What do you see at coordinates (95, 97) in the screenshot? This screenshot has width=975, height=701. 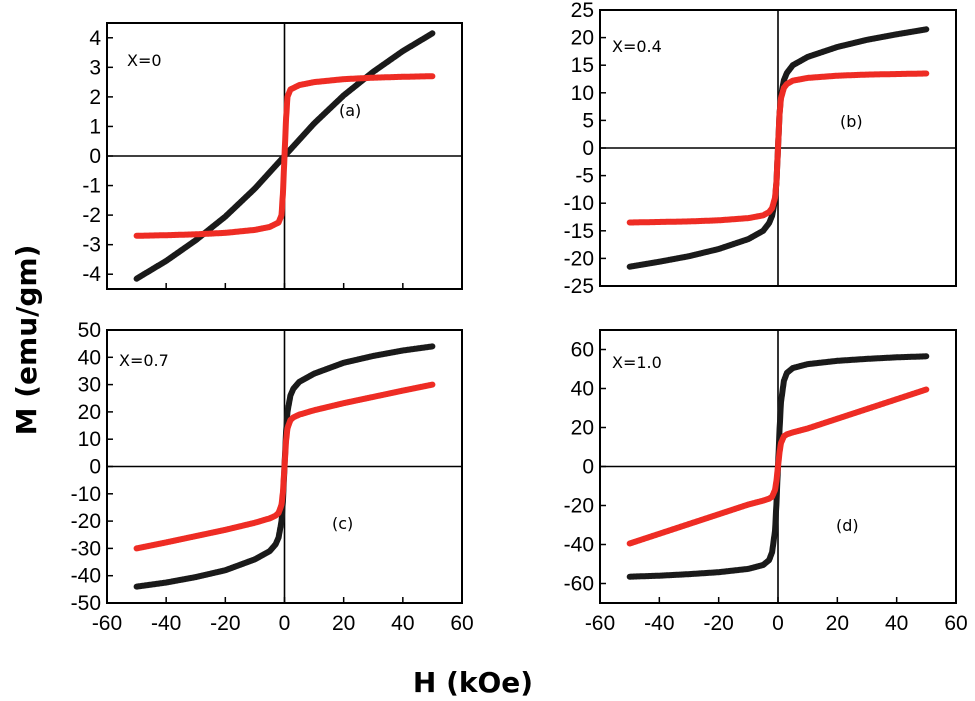 I see `y-tick-label: 2` at bounding box center [95, 97].